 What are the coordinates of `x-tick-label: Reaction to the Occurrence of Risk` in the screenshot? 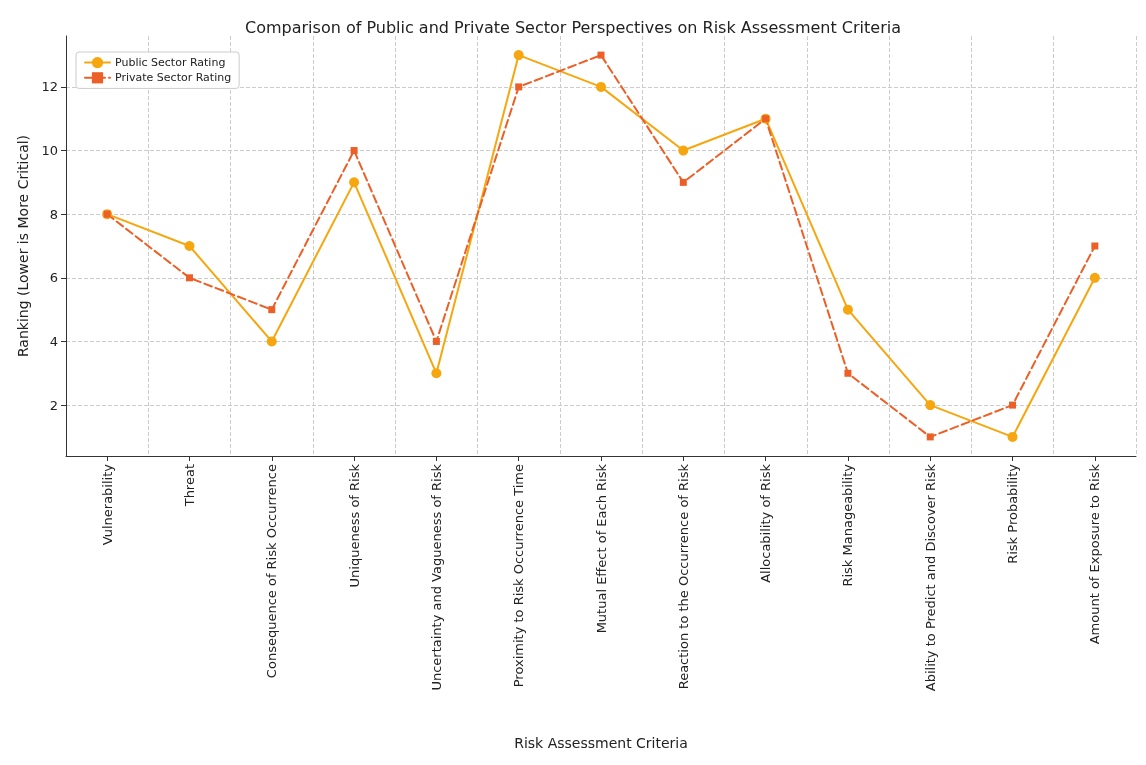 It's located at (683, 576).